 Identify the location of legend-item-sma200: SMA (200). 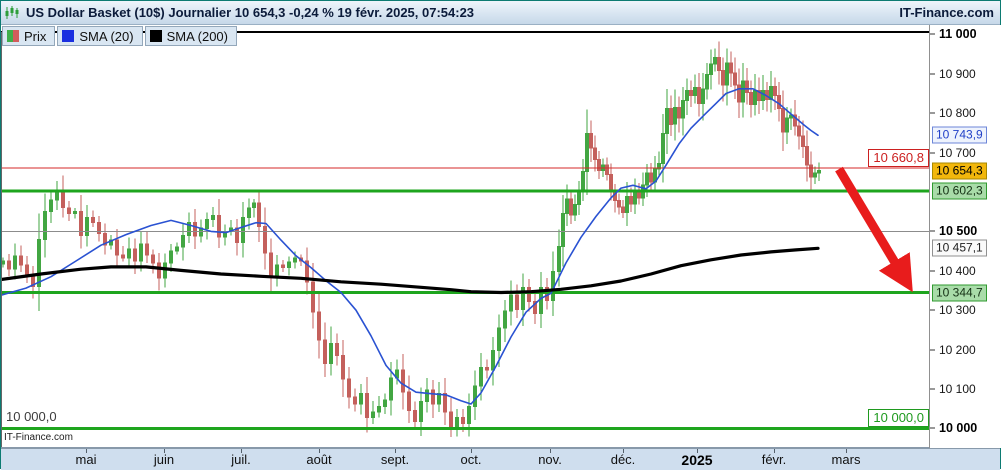
(190, 36).